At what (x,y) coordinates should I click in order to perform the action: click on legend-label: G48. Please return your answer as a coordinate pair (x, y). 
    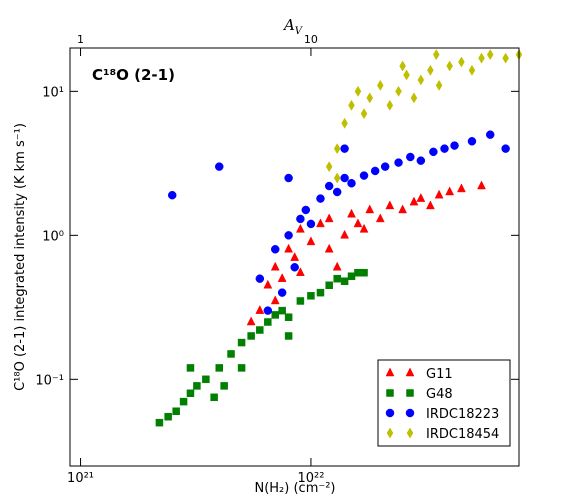
    Looking at the image, I should click on (439, 394).